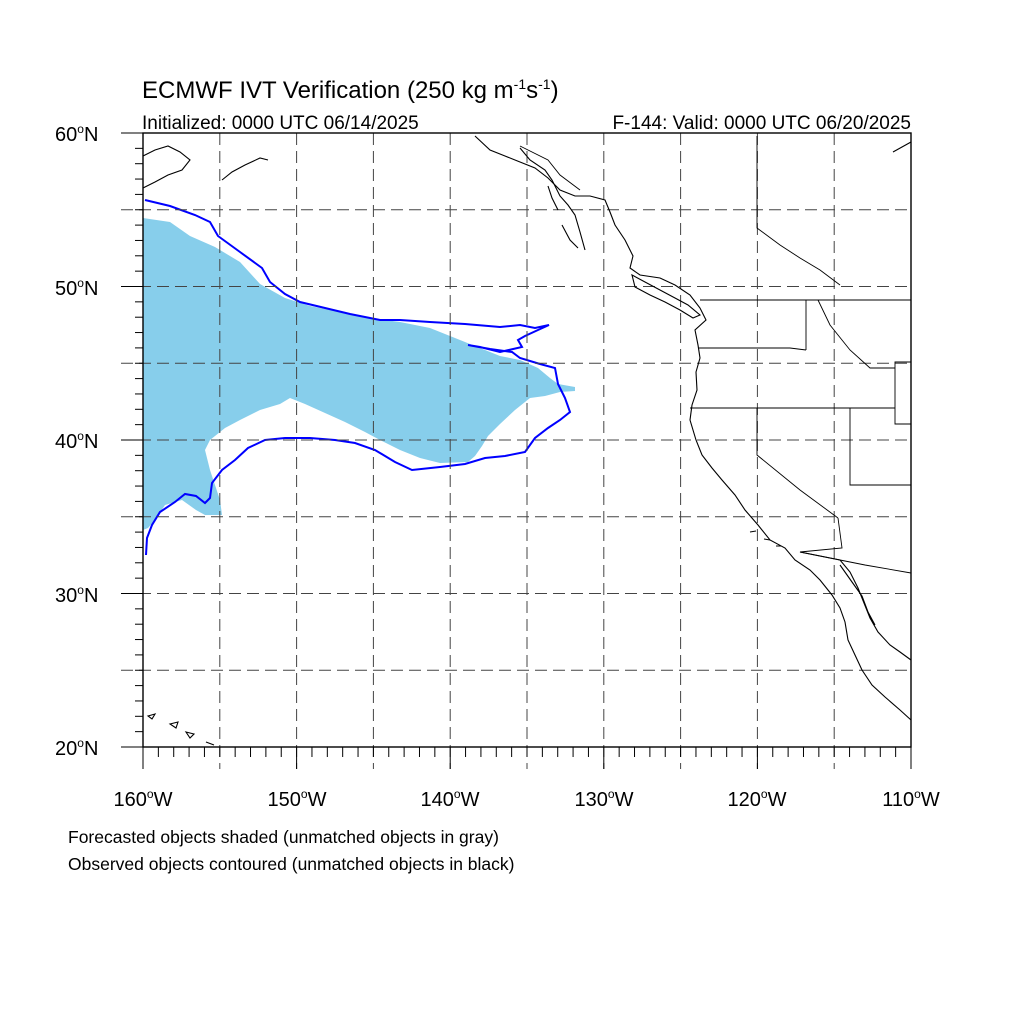 This screenshot has width=1024, height=1024. What do you see at coordinates (797, 463) in the screenshot?
I see `nevada-border` at bounding box center [797, 463].